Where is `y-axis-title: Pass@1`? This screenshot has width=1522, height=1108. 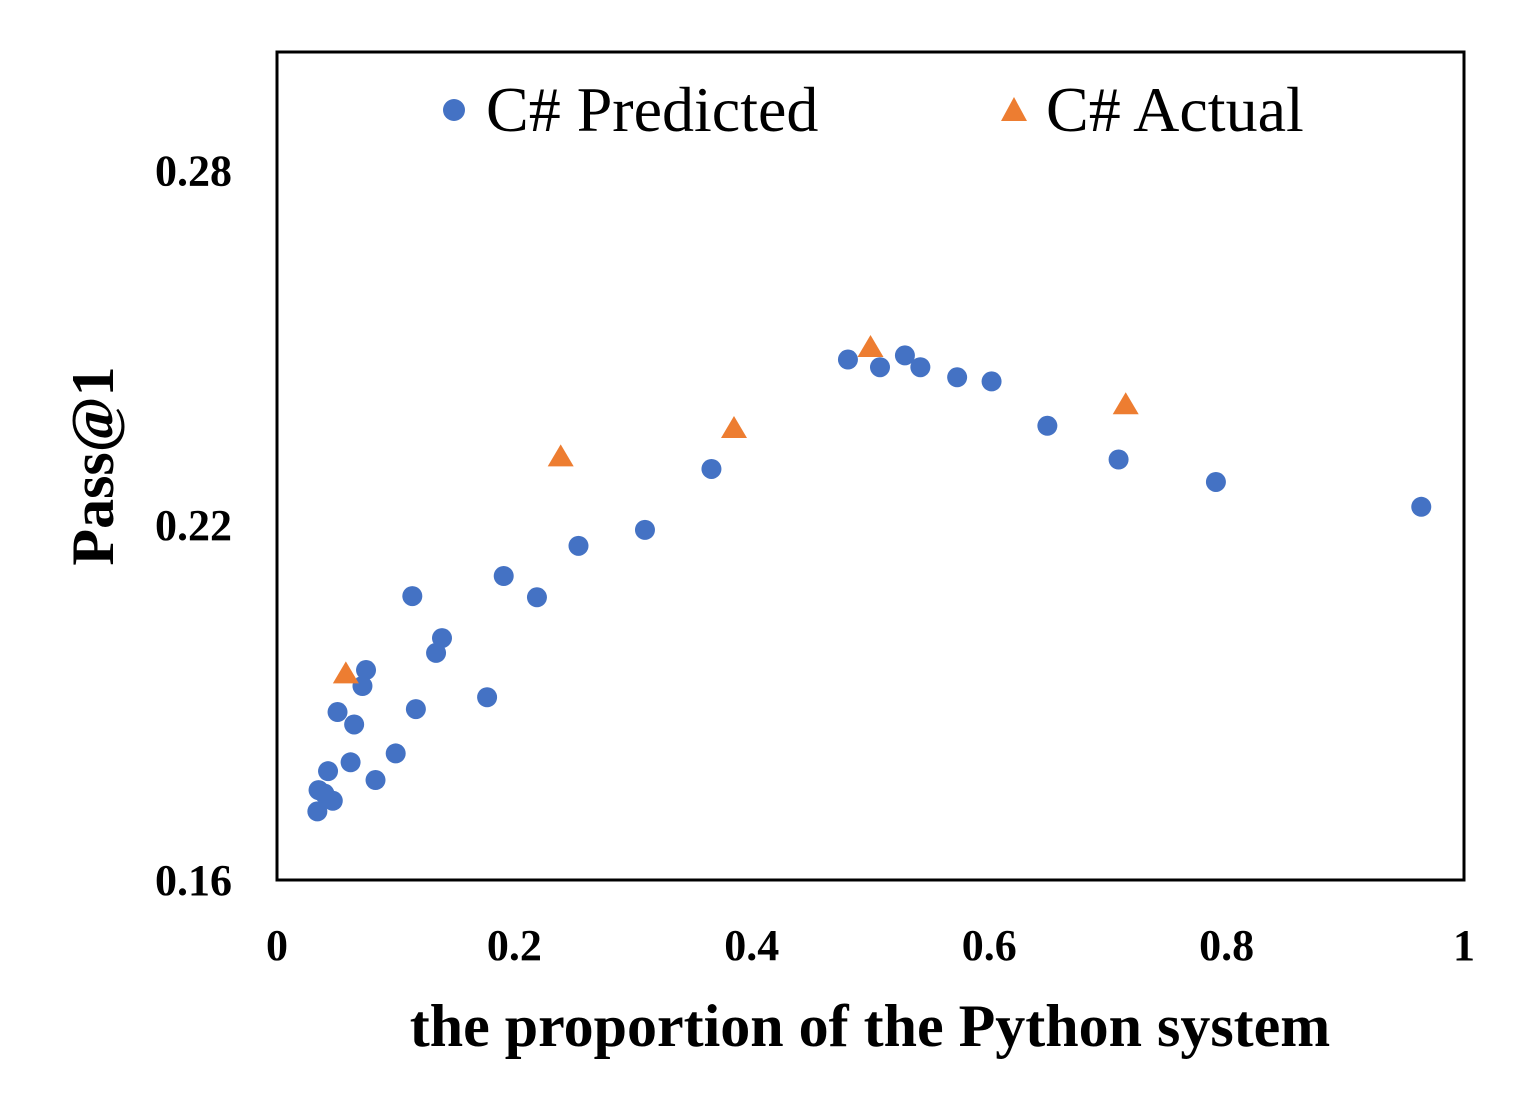
y-axis-title: Pass@1 is located at coordinates (93, 465).